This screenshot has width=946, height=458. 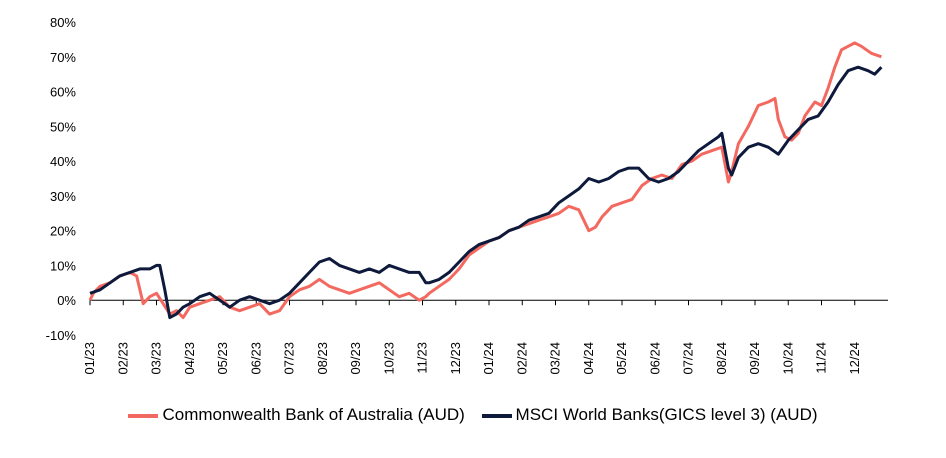 What do you see at coordinates (422, 358) in the screenshot?
I see `x-tick-label: 11/23` at bounding box center [422, 358].